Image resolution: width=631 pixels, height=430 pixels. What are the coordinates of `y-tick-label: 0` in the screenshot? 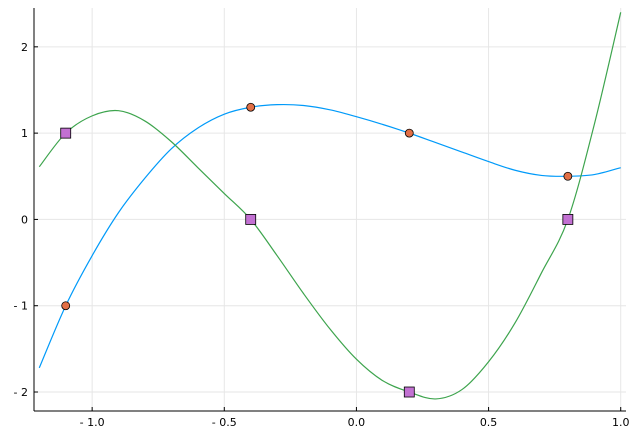 It's located at (24, 219).